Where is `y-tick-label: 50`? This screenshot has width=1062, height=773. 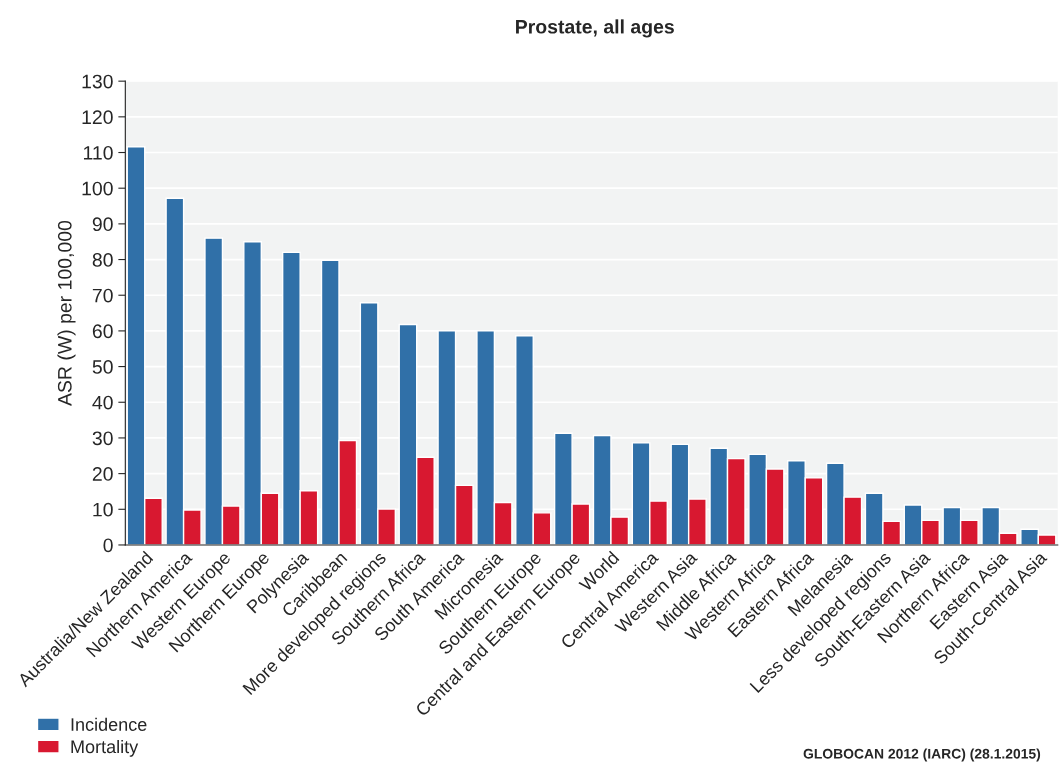
y-tick-label: 50 is located at coordinates (102, 367).